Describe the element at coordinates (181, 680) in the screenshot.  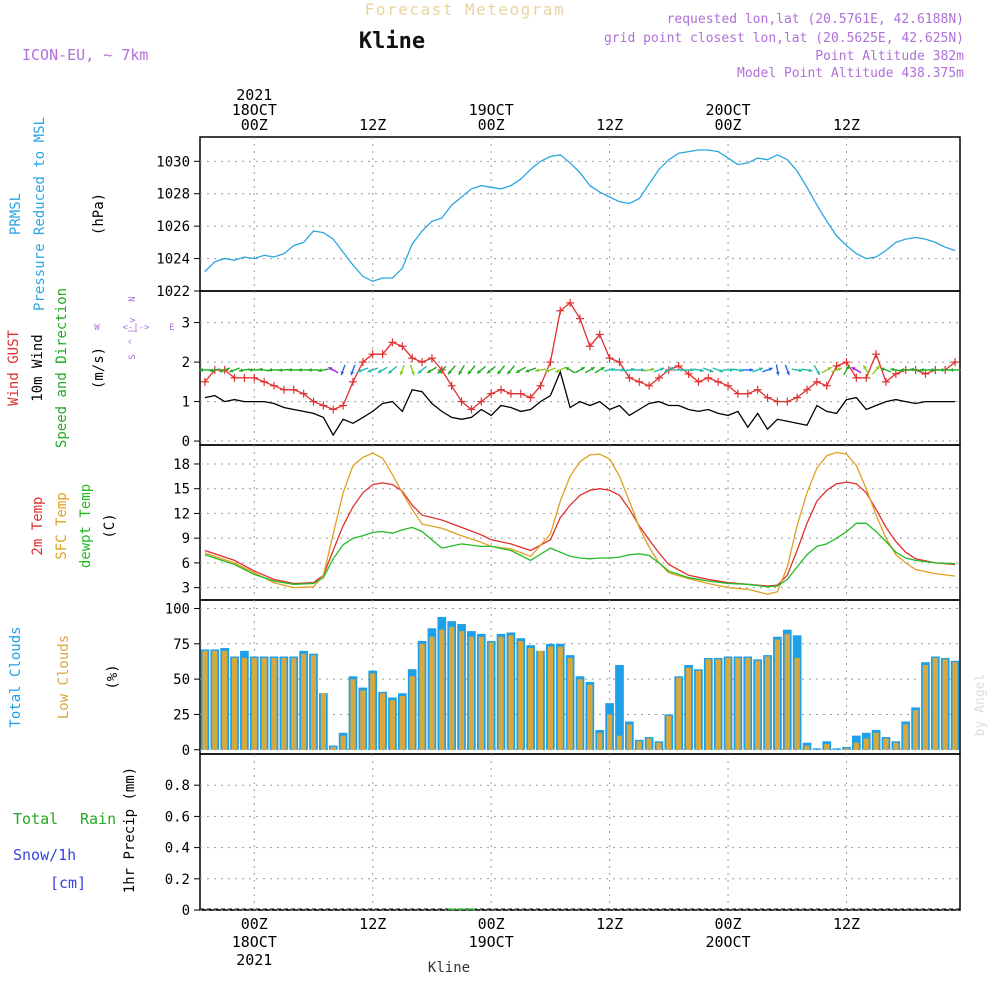
I see `clouds-ytick-label: 50` at that location.